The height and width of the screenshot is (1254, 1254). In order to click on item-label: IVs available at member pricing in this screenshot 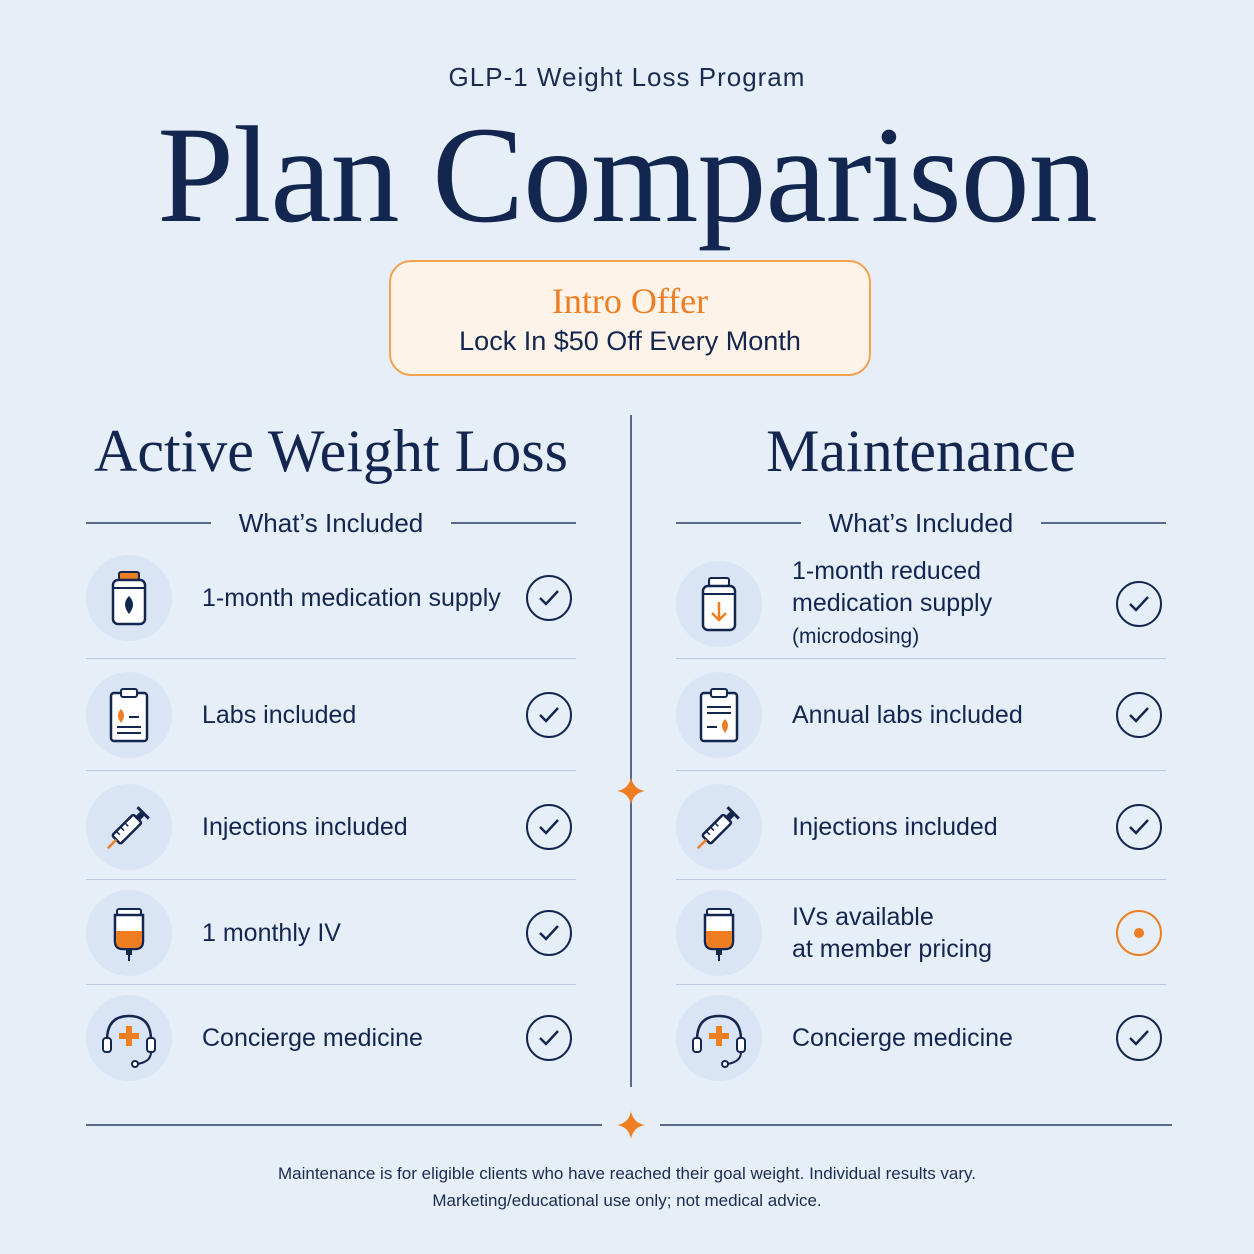, I will do `click(954, 933)`.